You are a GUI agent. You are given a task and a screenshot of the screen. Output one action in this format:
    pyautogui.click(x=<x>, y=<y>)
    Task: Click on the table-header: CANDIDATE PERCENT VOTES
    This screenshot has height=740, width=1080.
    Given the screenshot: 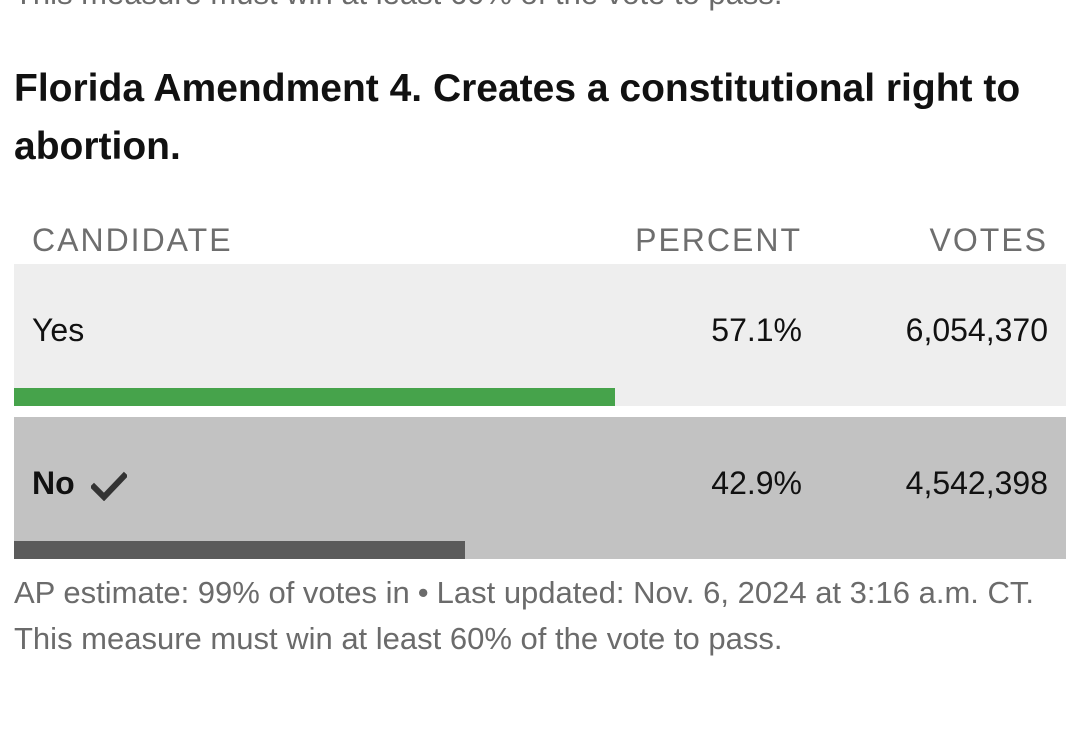 What is the action you would take?
    pyautogui.click(x=540, y=240)
    